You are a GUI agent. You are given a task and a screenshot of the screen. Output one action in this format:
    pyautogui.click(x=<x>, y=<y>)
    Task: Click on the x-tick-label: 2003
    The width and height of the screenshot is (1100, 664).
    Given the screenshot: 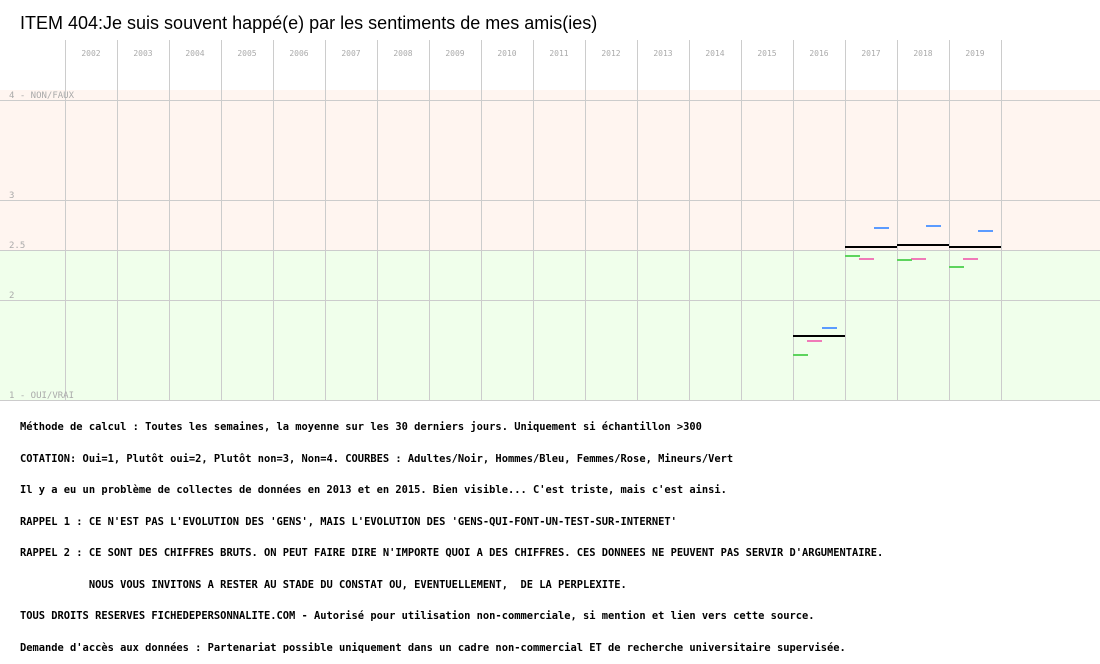 What is the action you would take?
    pyautogui.click(x=142, y=53)
    